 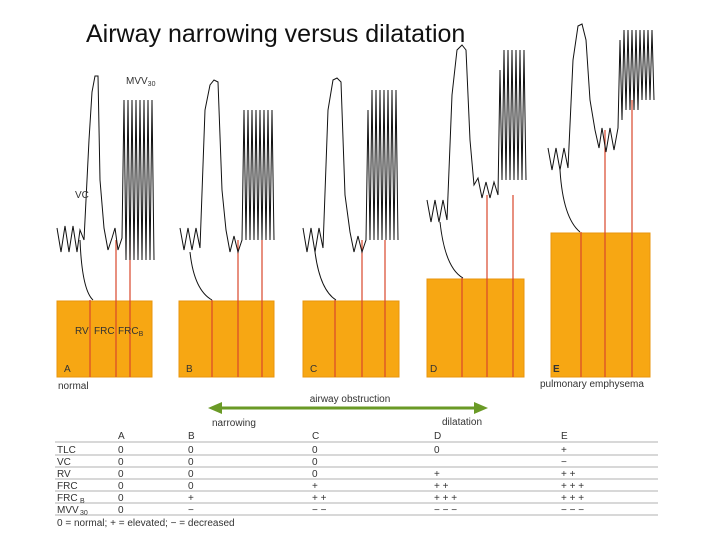 What do you see at coordinates (86, 270) in the screenshot?
I see `spirogram-trace-a-tail` at bounding box center [86, 270].